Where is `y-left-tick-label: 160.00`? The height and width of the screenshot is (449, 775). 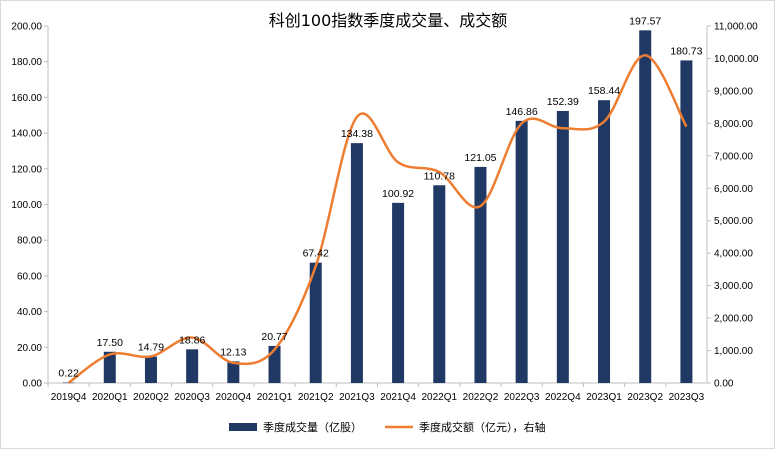
y-left-tick-label: 160.00 is located at coordinates (26, 98).